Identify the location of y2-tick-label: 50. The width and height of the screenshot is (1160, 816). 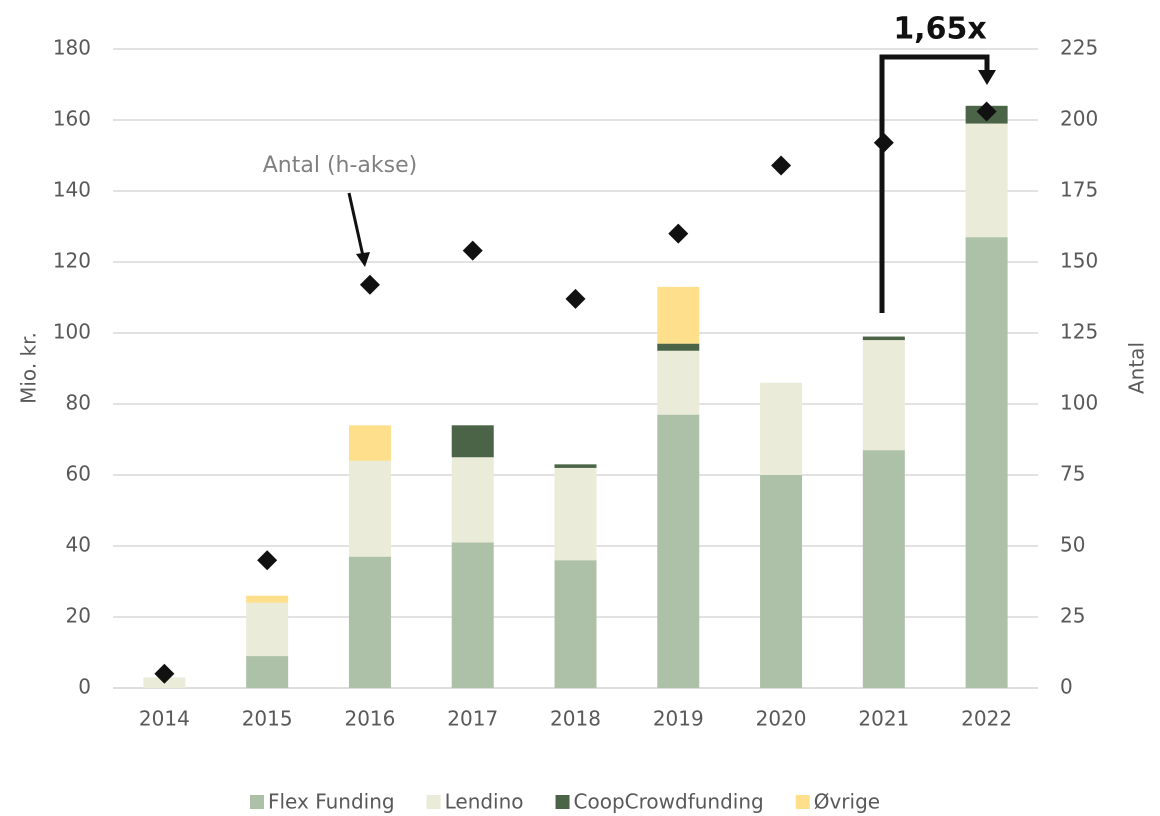
(1072, 545).